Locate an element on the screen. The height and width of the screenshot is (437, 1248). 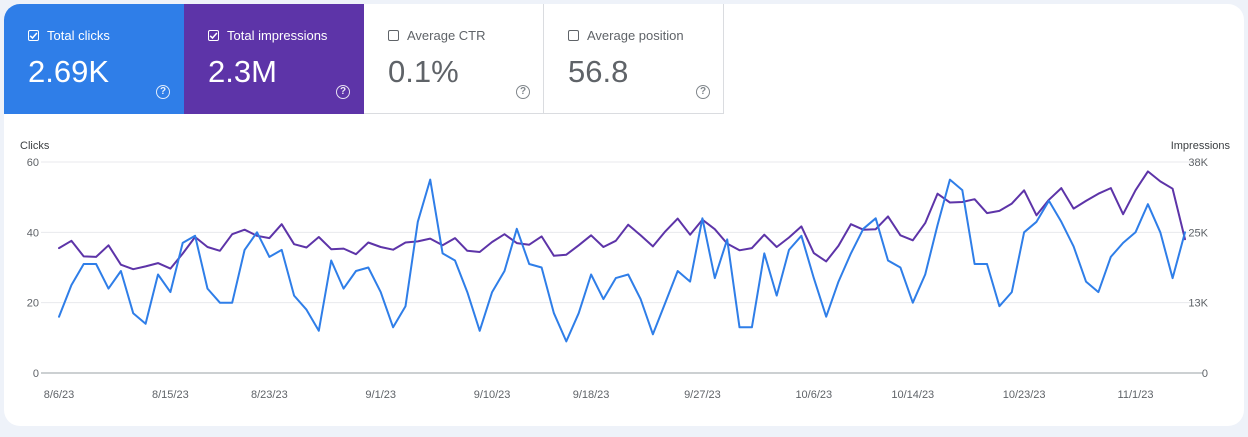
metric-value: 2.3M is located at coordinates (242, 71).